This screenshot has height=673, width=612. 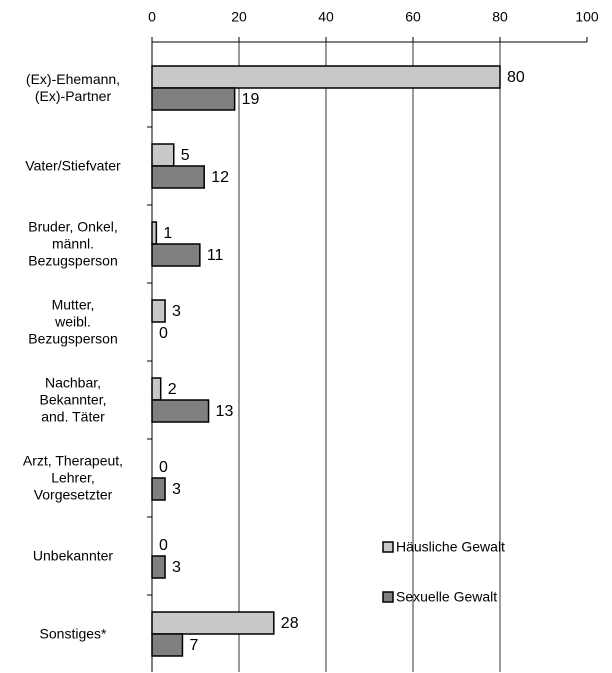 I want to click on category-label: Bruder, Onkel, männl. Bezugsperson, so click(x=73, y=243).